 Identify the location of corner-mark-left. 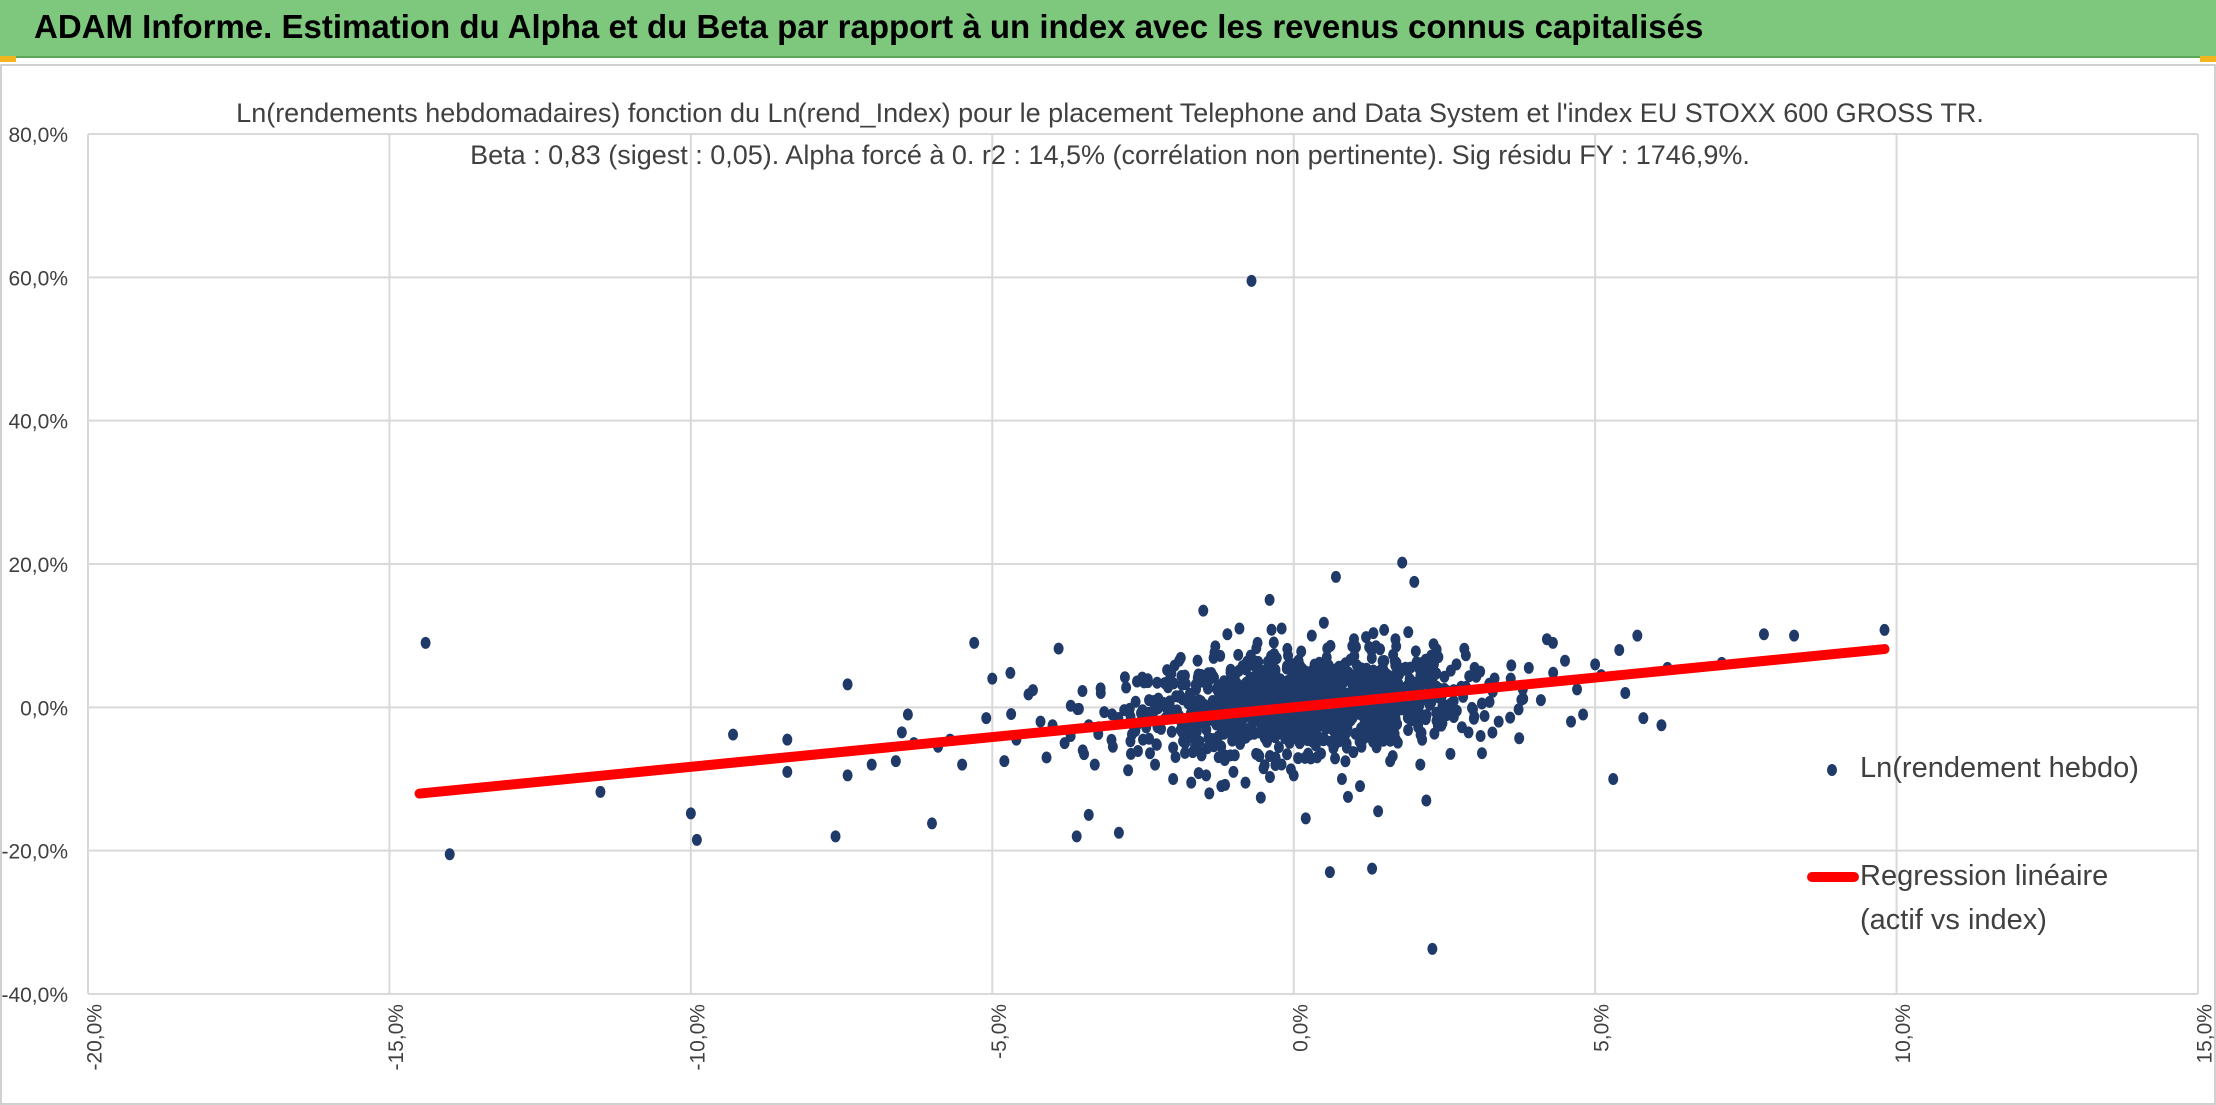
(8, 59).